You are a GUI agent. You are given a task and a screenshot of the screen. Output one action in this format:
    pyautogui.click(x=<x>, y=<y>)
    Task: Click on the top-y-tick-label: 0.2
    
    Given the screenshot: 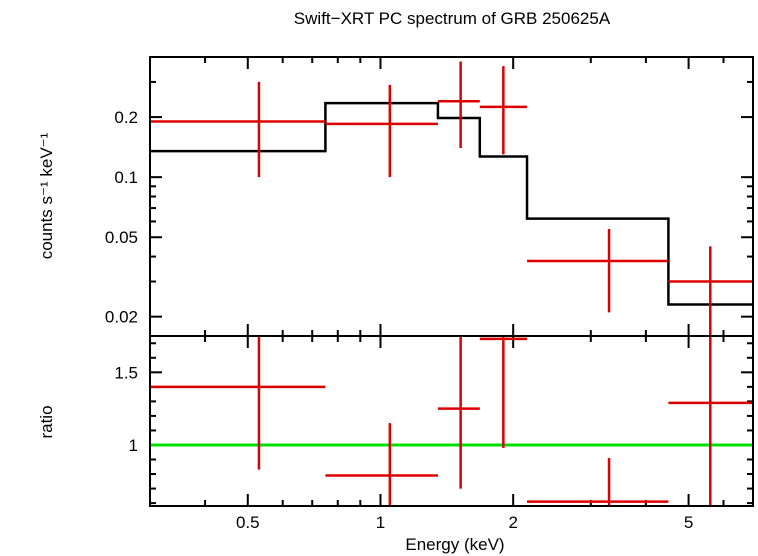 What is the action you would take?
    pyautogui.click(x=126, y=117)
    